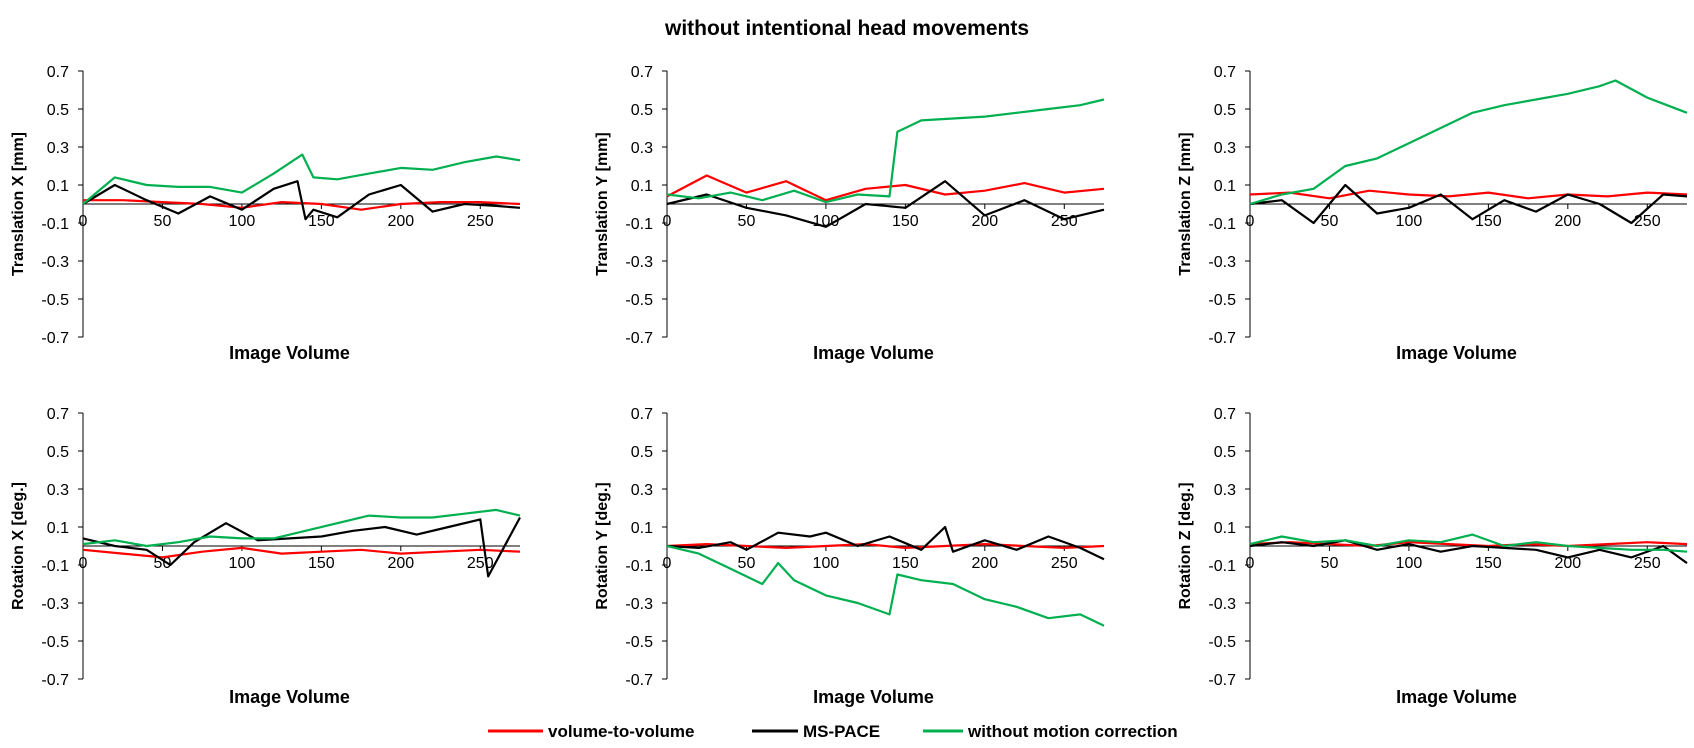 The width and height of the screenshot is (1694, 748). Describe the element at coordinates (846, 28) in the screenshot. I see `figure-title: without intentional head movements` at that location.